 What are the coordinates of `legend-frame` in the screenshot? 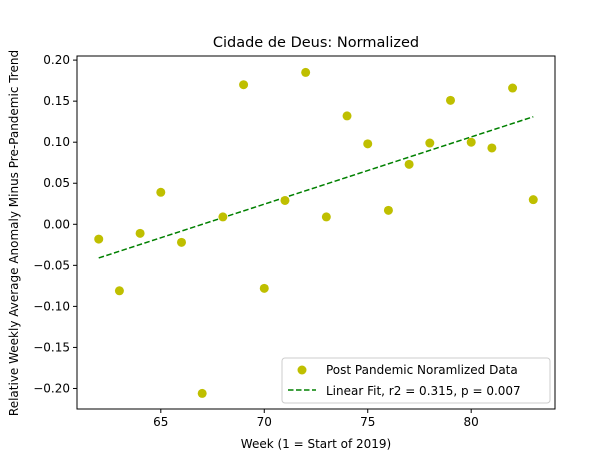 It's located at (416, 380).